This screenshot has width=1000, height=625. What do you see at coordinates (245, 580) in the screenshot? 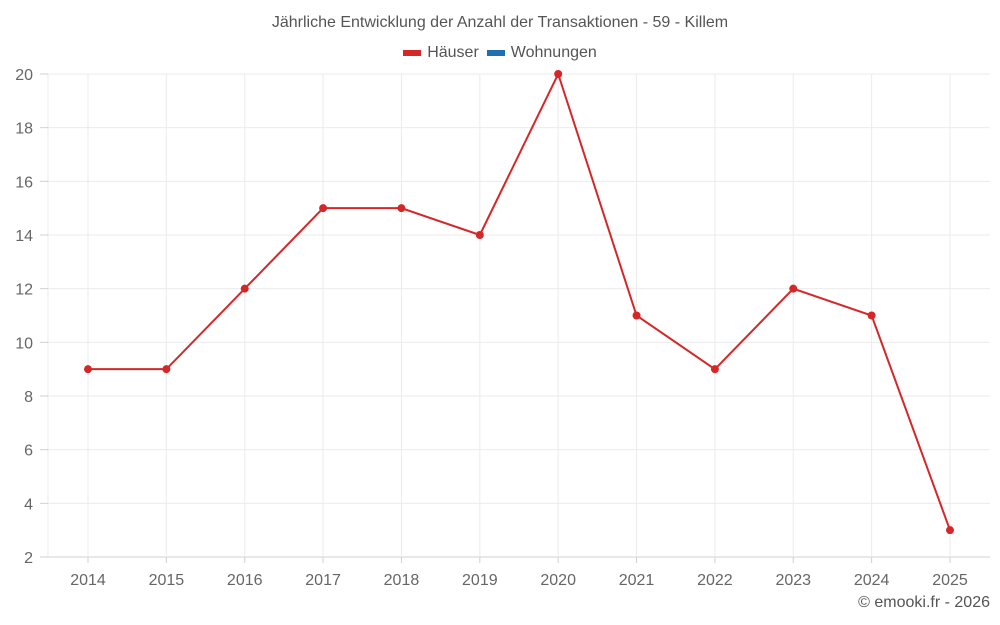
I see `x-tick-label: 2016` at bounding box center [245, 580].